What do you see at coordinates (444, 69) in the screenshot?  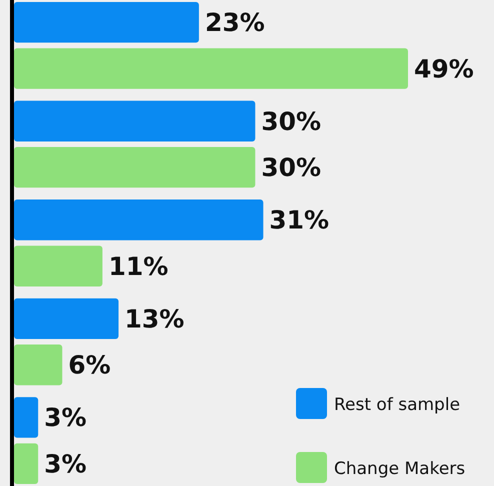 I see `data-label: 49%` at bounding box center [444, 69].